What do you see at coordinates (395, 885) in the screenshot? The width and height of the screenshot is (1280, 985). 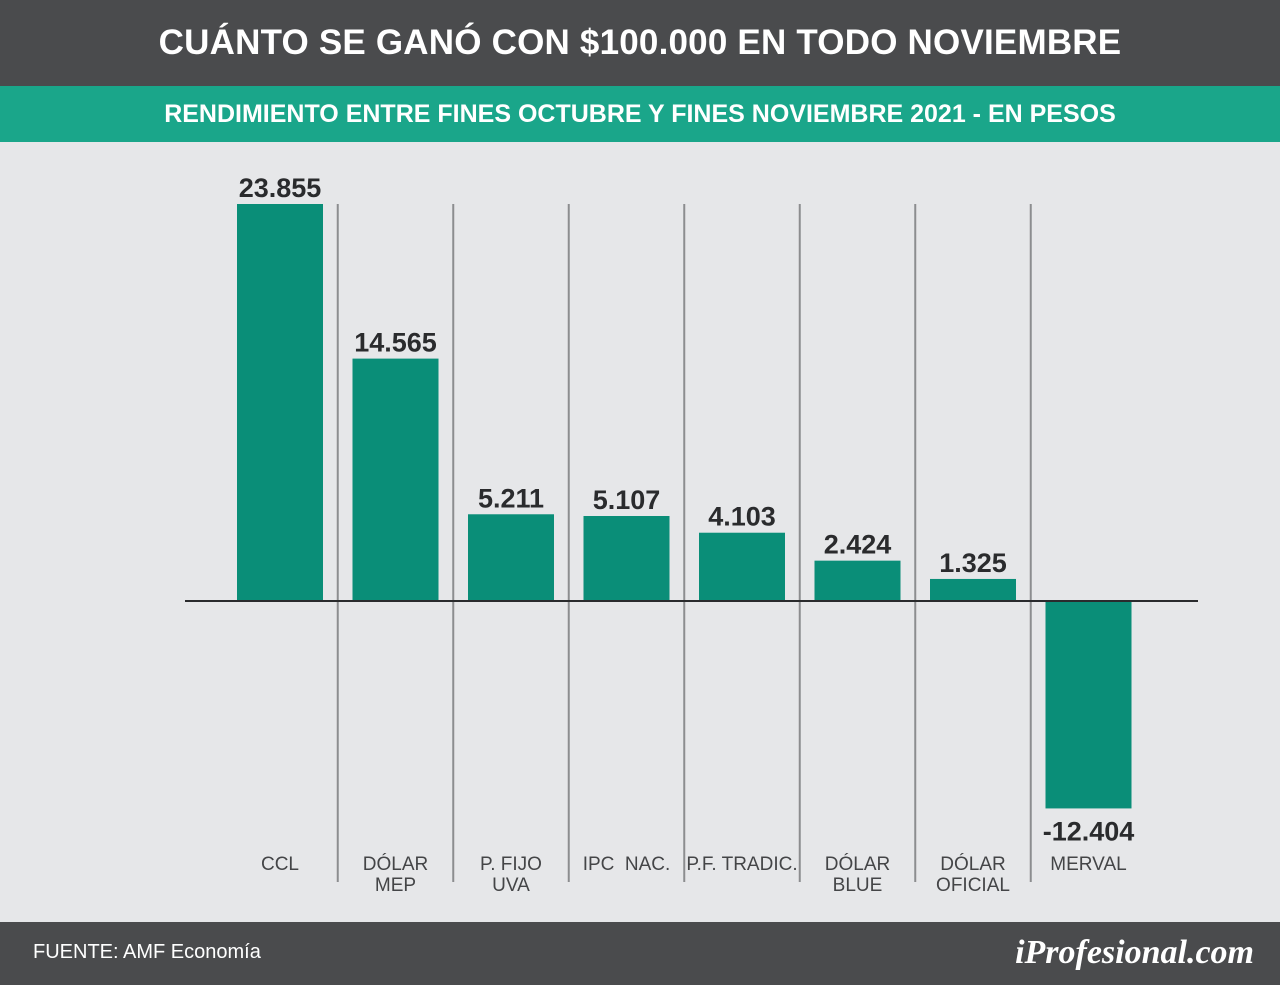 I see `category-label: MEP` at bounding box center [395, 885].